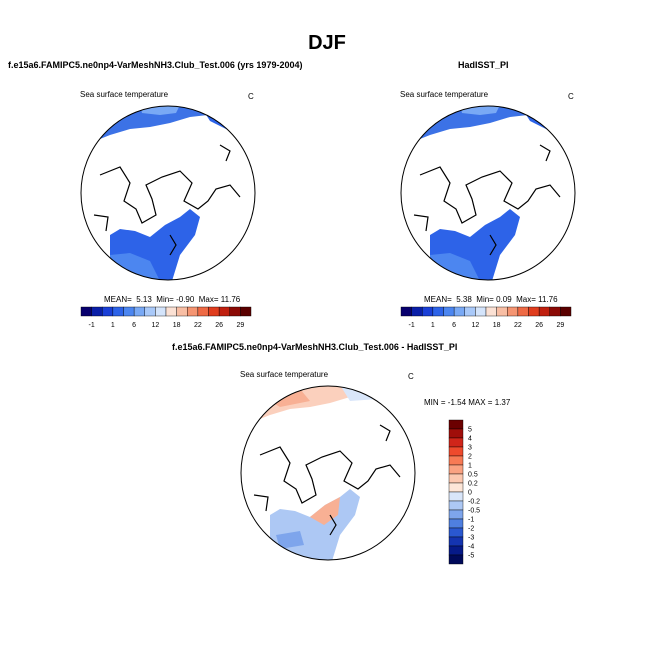  I want to click on colorbar-tick-label: 0.2, so click(473, 484).